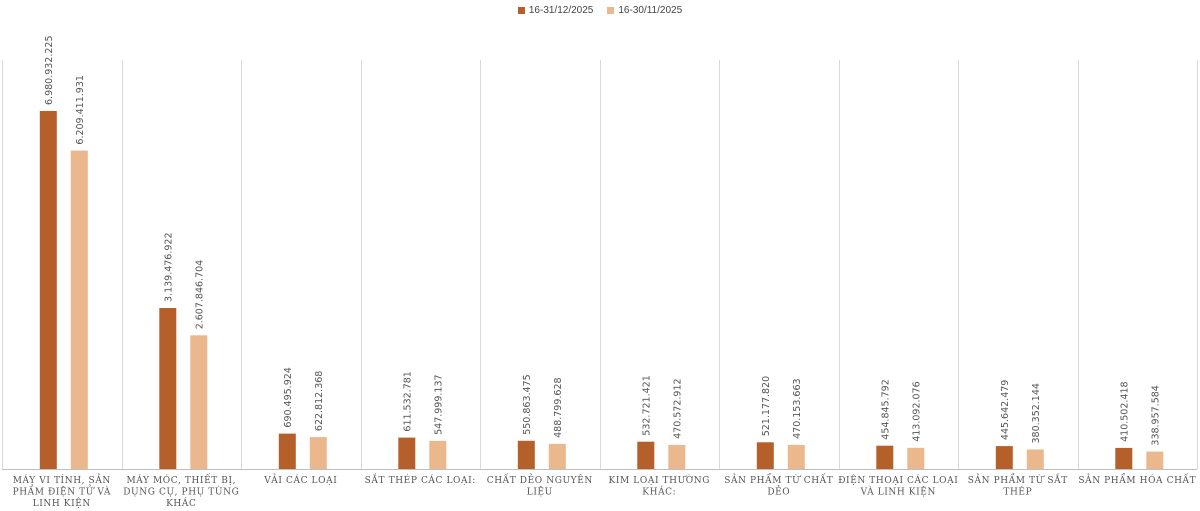 This screenshot has height=511, width=1200. I want to click on data-label-series-1-0: 6.980.932.225, so click(49, 70).